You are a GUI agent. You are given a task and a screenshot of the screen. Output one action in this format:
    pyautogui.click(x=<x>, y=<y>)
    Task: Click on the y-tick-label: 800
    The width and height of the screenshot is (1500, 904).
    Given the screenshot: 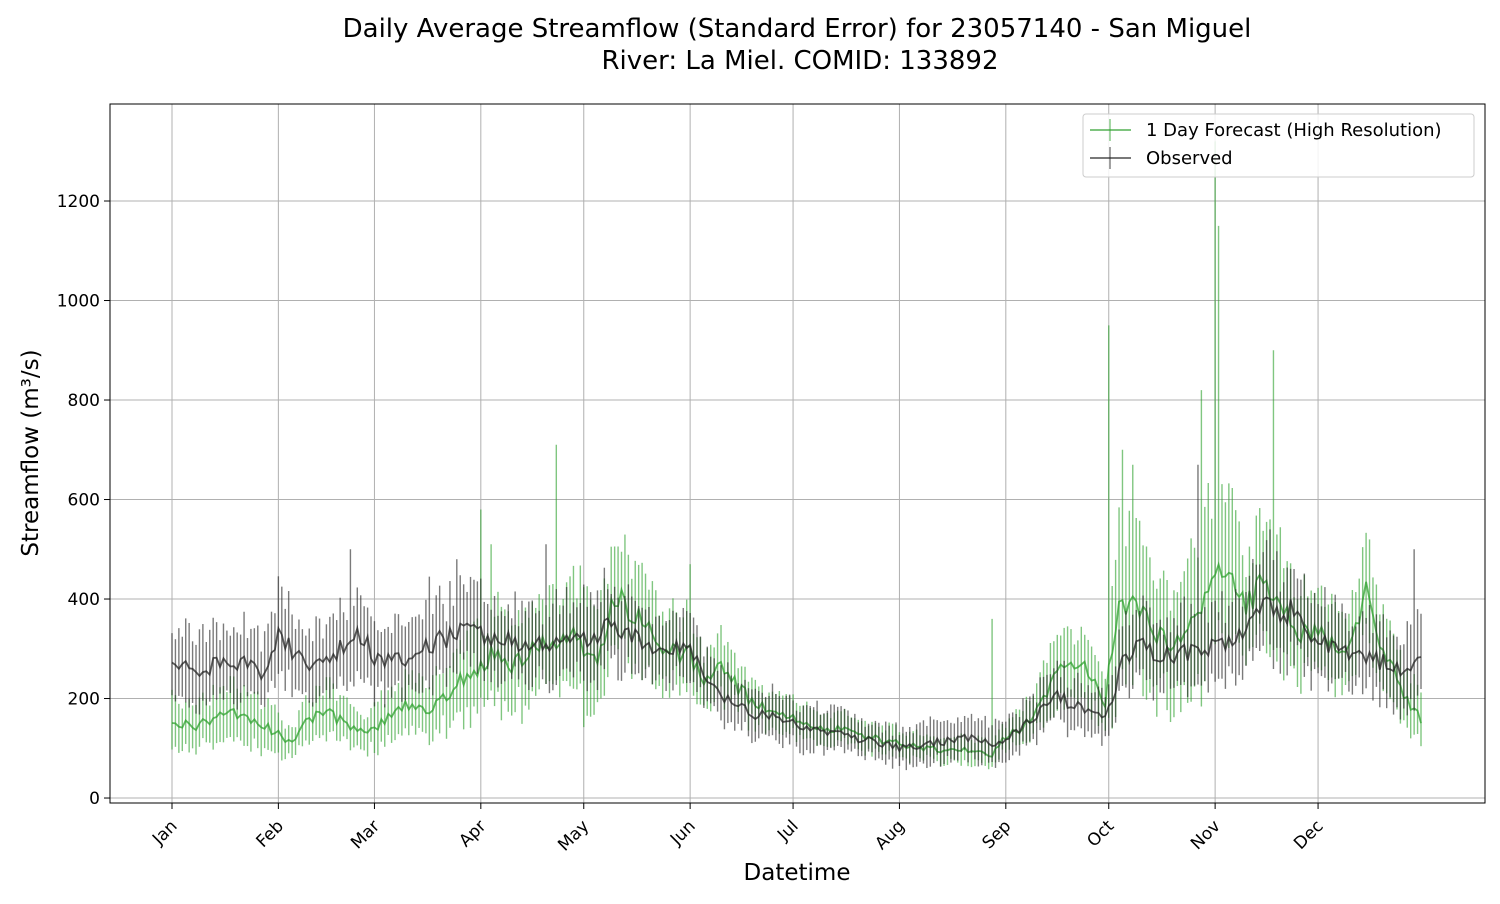 What is the action you would take?
    pyautogui.click(x=84, y=401)
    